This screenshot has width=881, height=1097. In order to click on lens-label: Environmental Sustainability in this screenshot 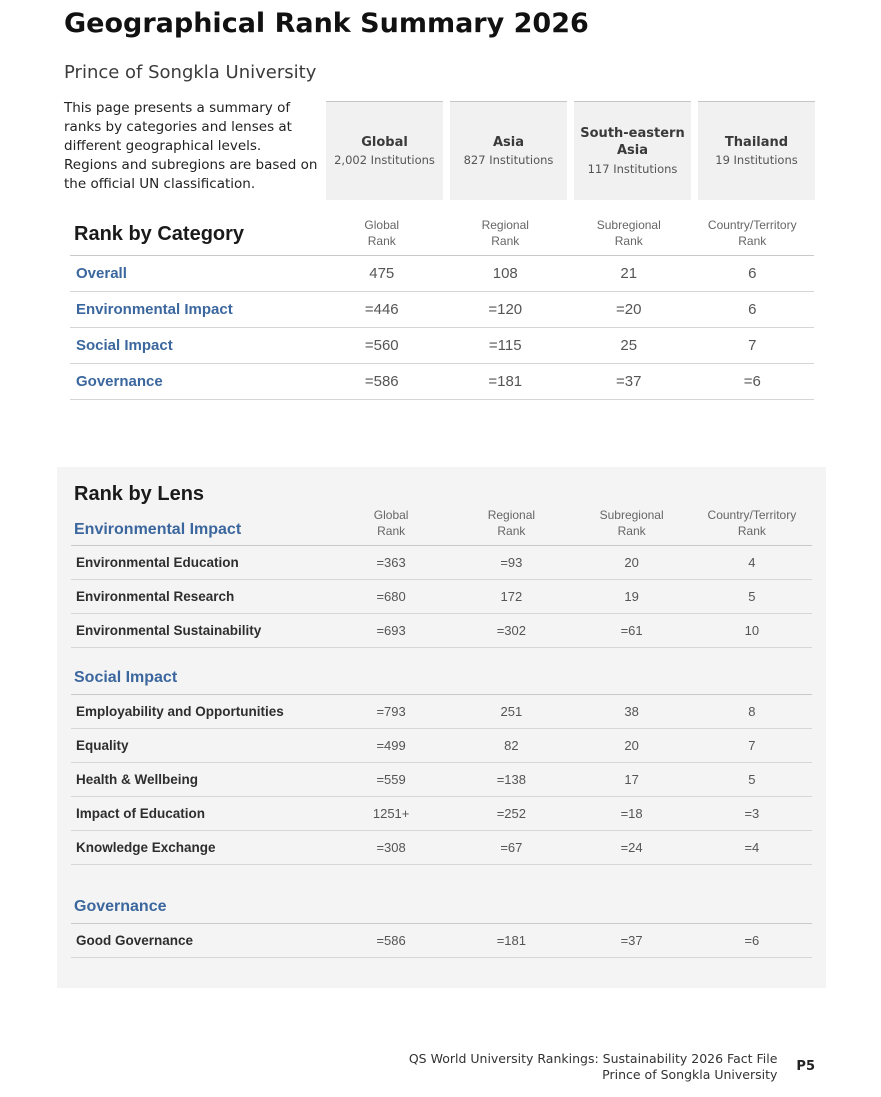, I will do `click(169, 631)`.